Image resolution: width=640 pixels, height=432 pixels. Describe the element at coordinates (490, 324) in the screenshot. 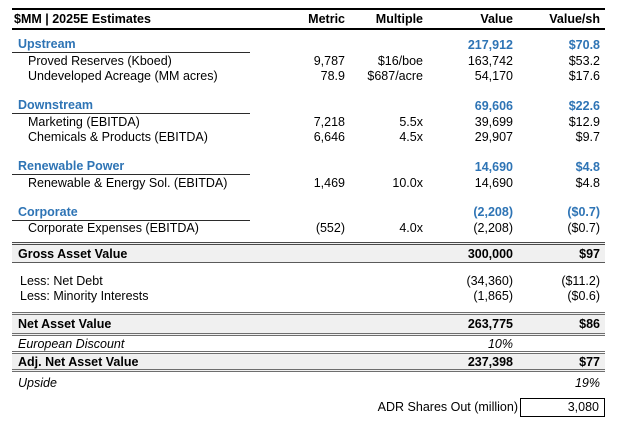

I see `total-value: 263,775` at that location.